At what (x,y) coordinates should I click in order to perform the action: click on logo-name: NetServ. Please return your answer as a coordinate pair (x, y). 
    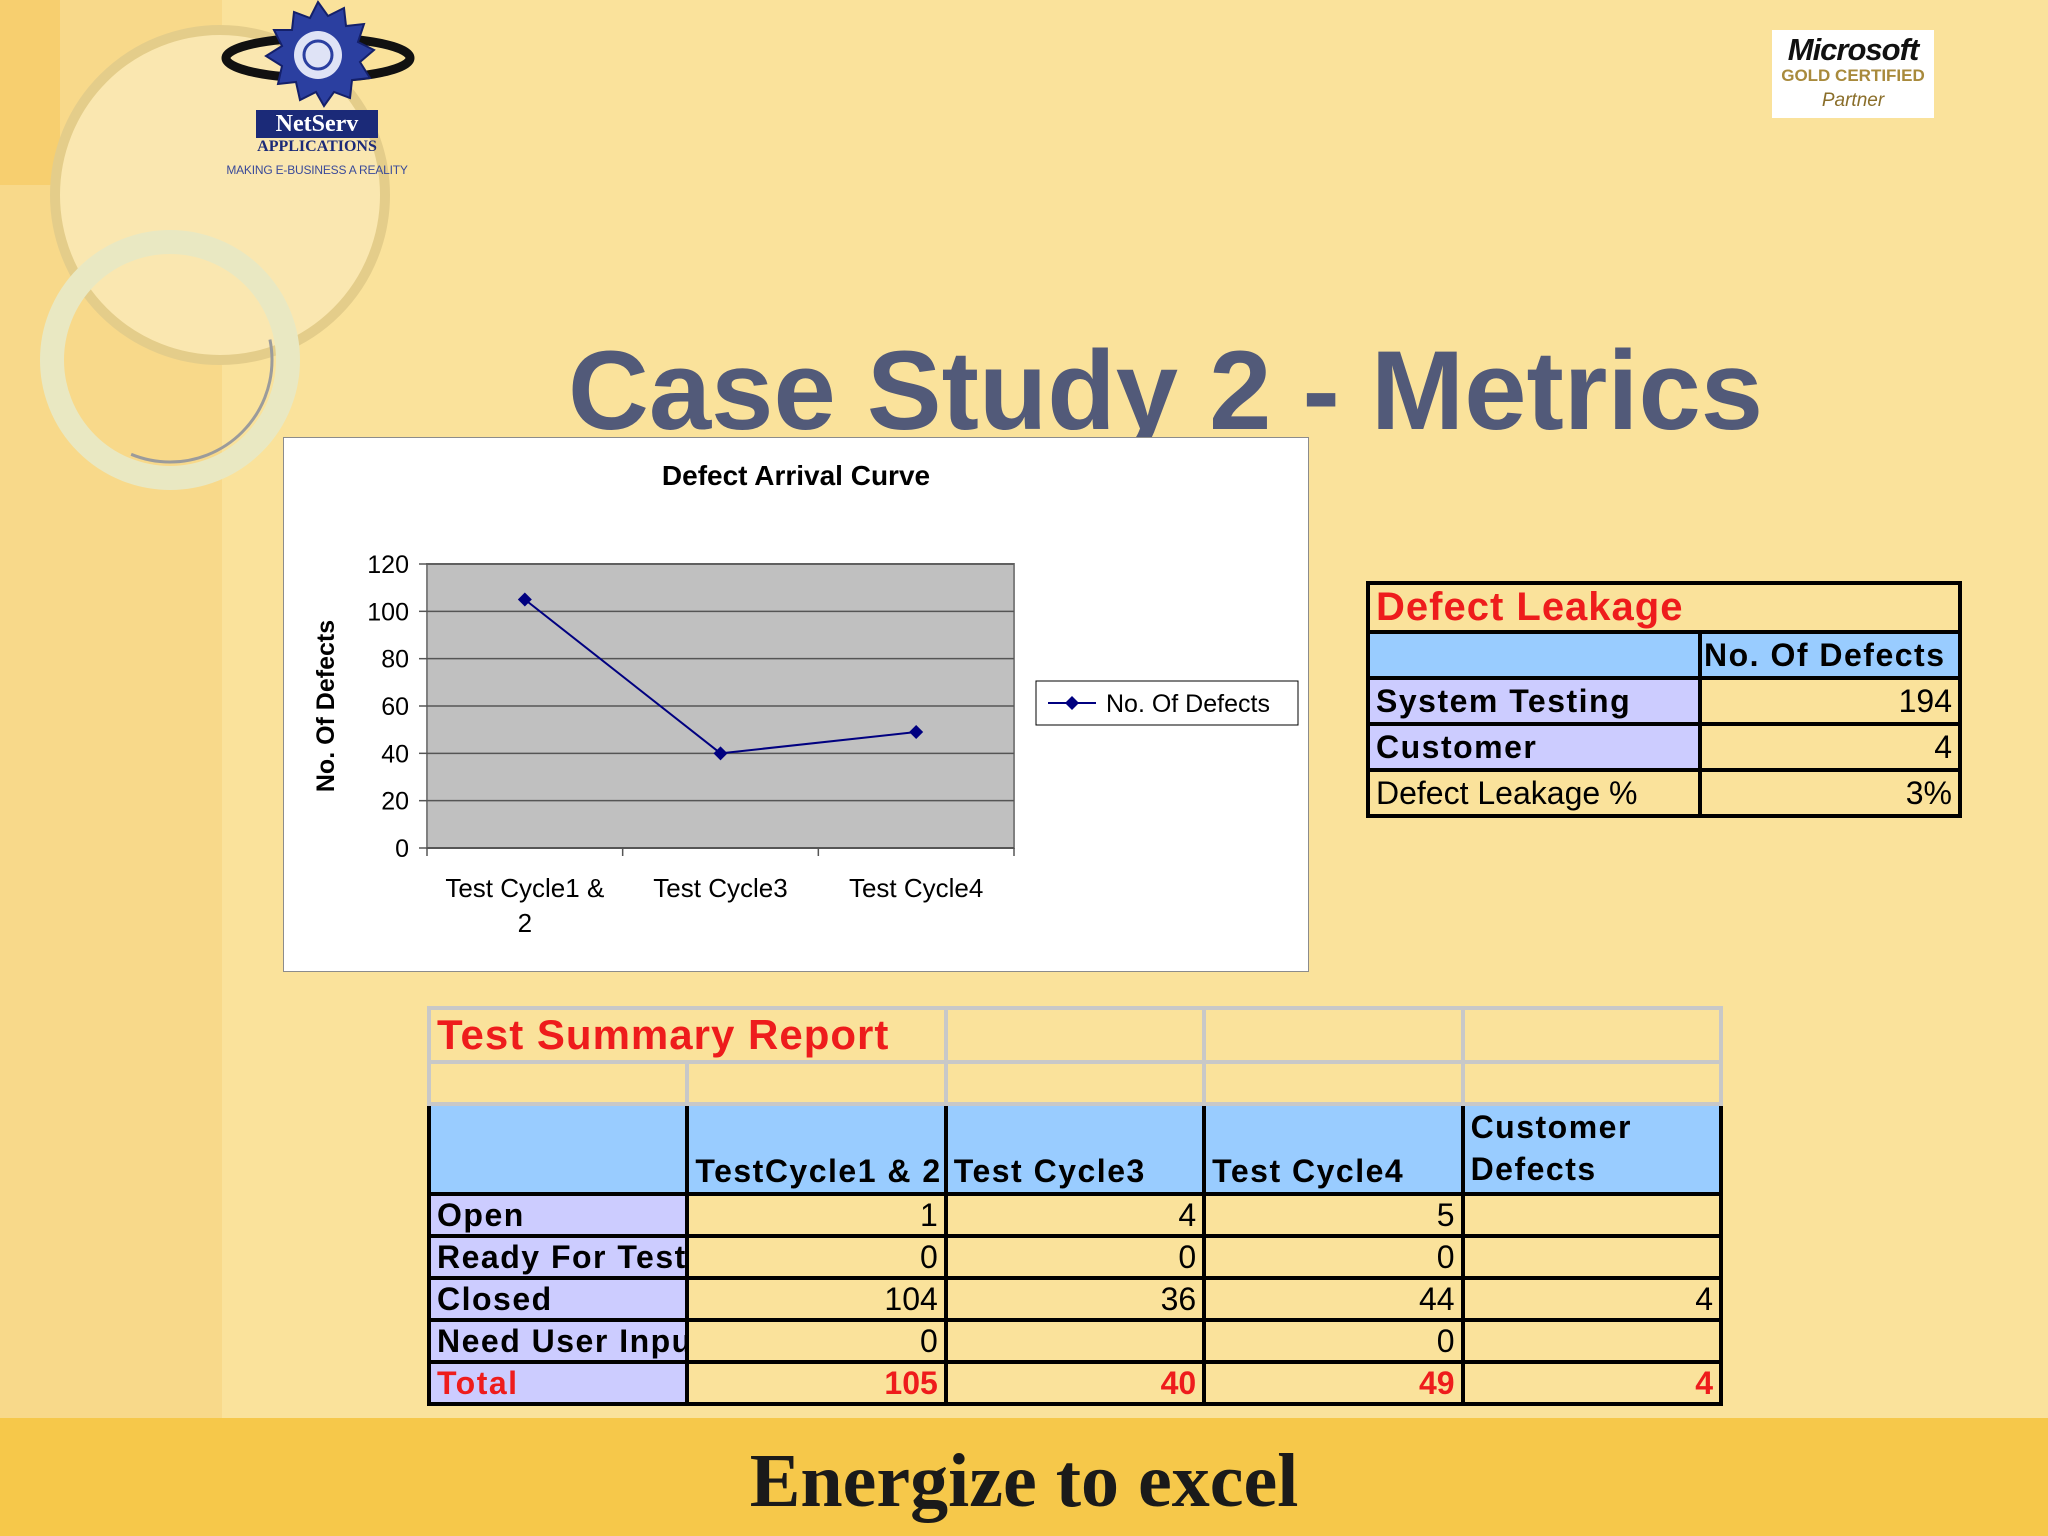
    Looking at the image, I should click on (317, 124).